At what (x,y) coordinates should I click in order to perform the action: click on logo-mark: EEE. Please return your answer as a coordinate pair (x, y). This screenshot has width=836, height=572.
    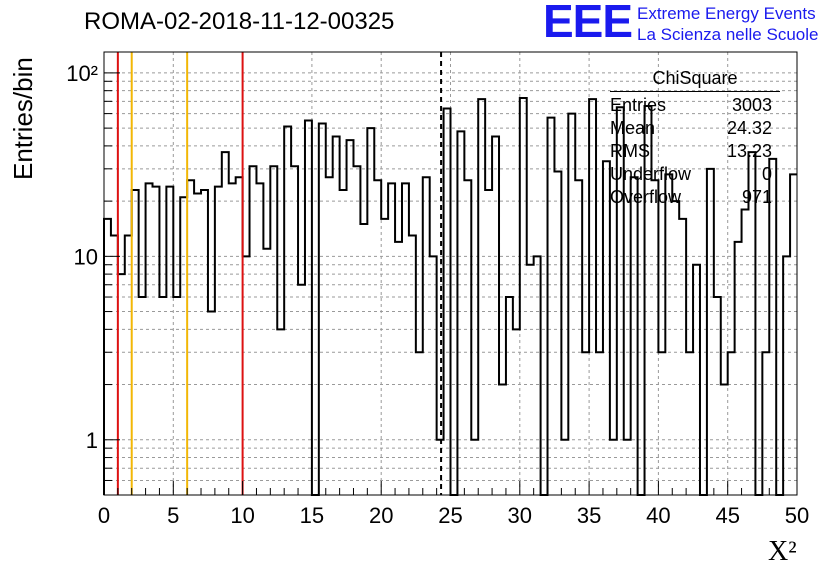
    Looking at the image, I should click on (588, 23).